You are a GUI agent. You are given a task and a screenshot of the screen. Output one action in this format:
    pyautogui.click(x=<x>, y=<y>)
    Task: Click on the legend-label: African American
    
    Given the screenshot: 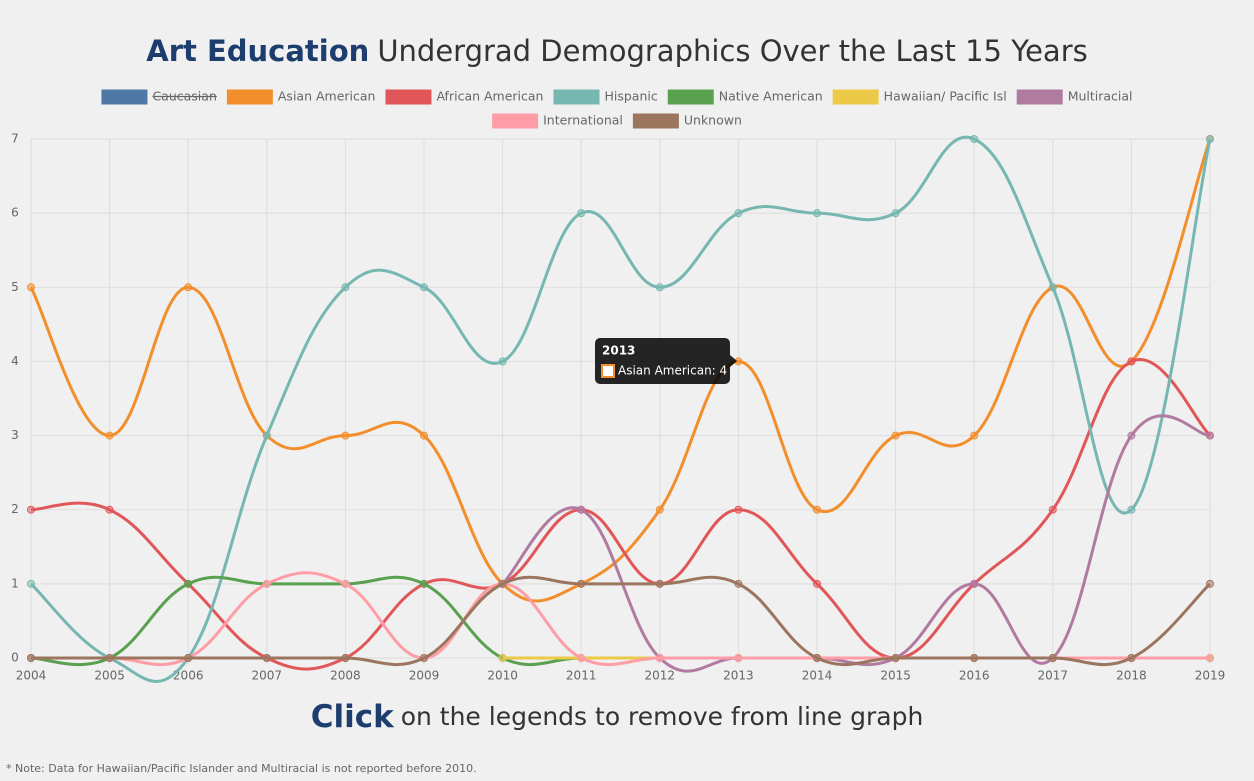 What is the action you would take?
    pyautogui.click(x=489, y=96)
    